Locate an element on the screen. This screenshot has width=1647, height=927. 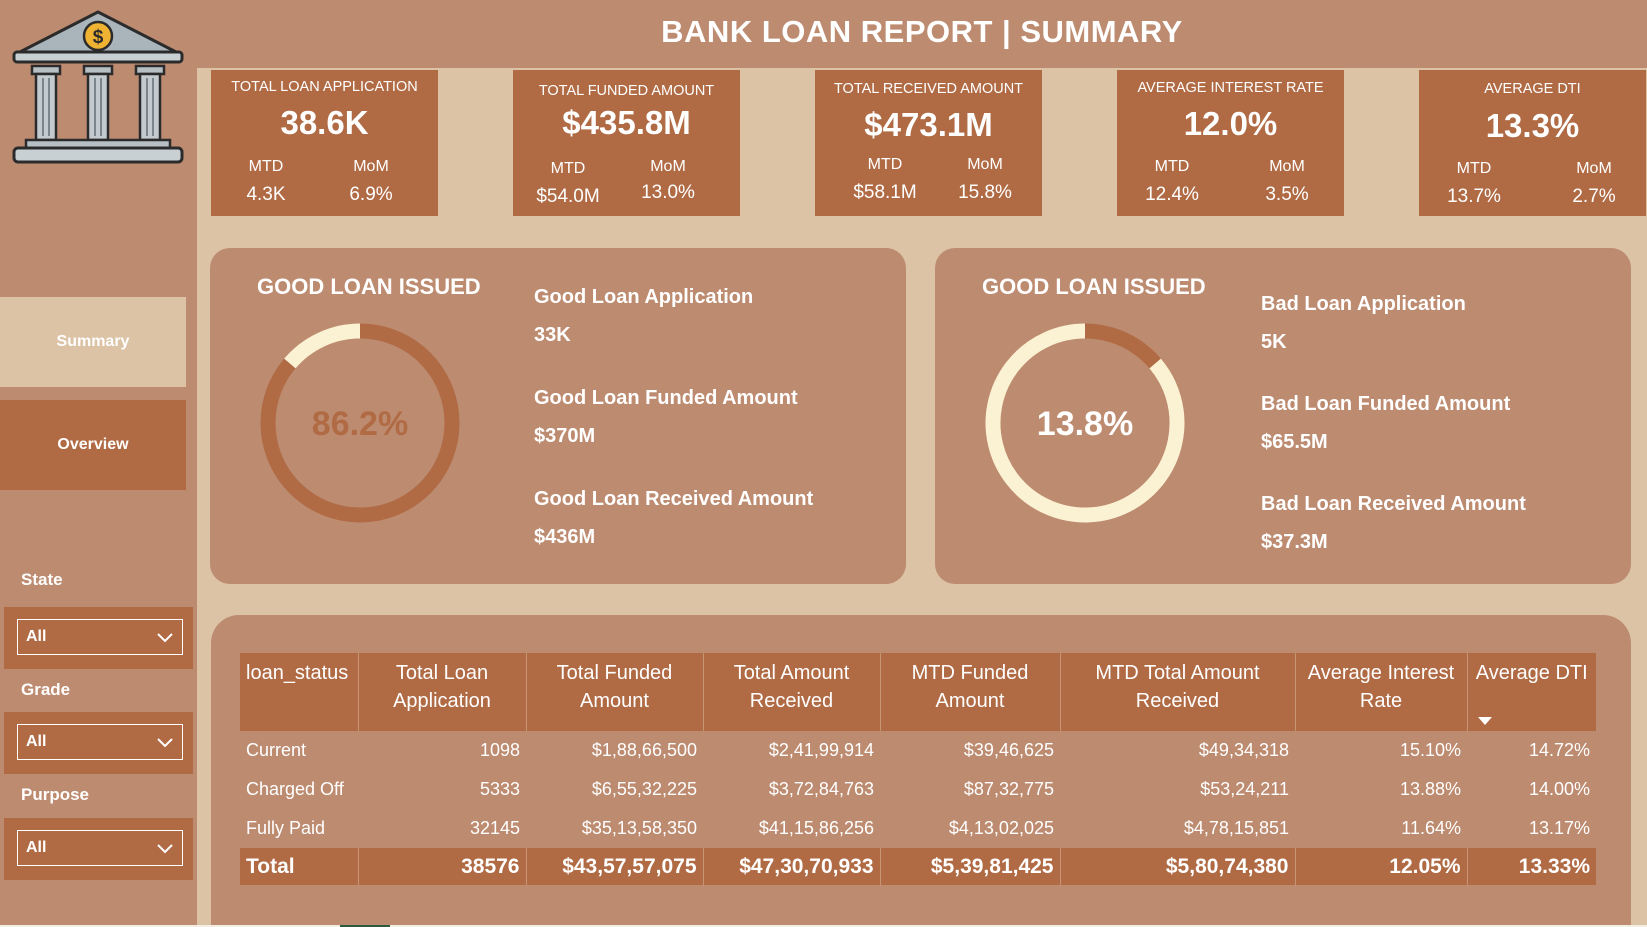
nav-summary-button: Summary is located at coordinates (93, 342).